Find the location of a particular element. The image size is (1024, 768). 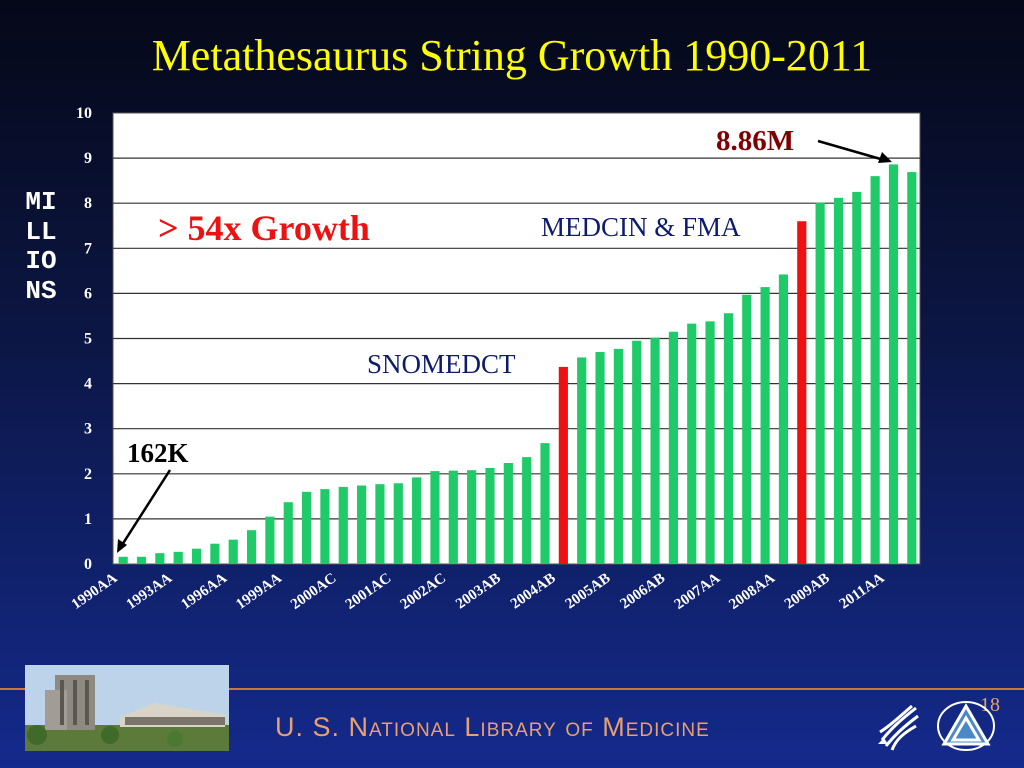

x-tick-label: 2007AA is located at coordinates (698, 591).